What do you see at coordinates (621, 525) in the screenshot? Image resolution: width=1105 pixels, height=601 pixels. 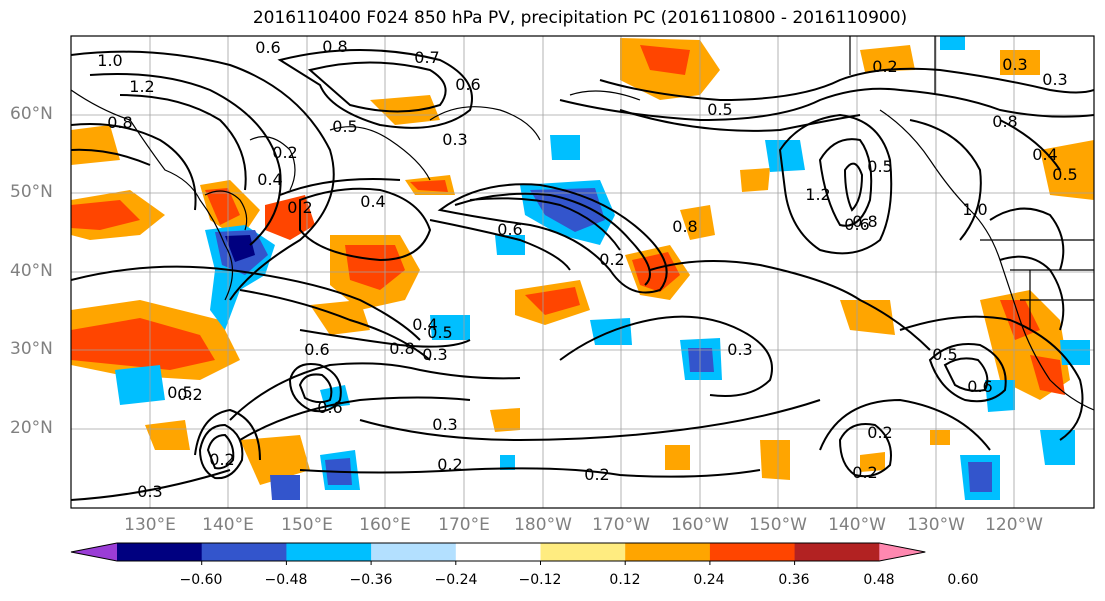 I see `lon-label-170w: 170°W` at bounding box center [621, 525].